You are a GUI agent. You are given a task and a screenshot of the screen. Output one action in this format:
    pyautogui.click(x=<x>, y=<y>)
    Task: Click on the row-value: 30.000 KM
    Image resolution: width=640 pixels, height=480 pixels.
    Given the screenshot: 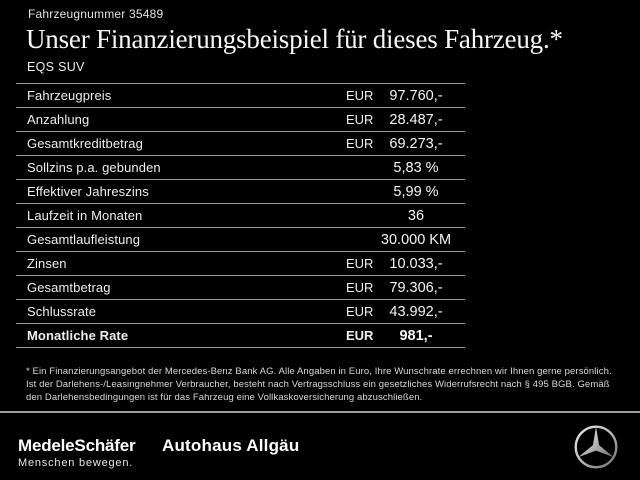 What is the action you would take?
    pyautogui.click(x=416, y=239)
    